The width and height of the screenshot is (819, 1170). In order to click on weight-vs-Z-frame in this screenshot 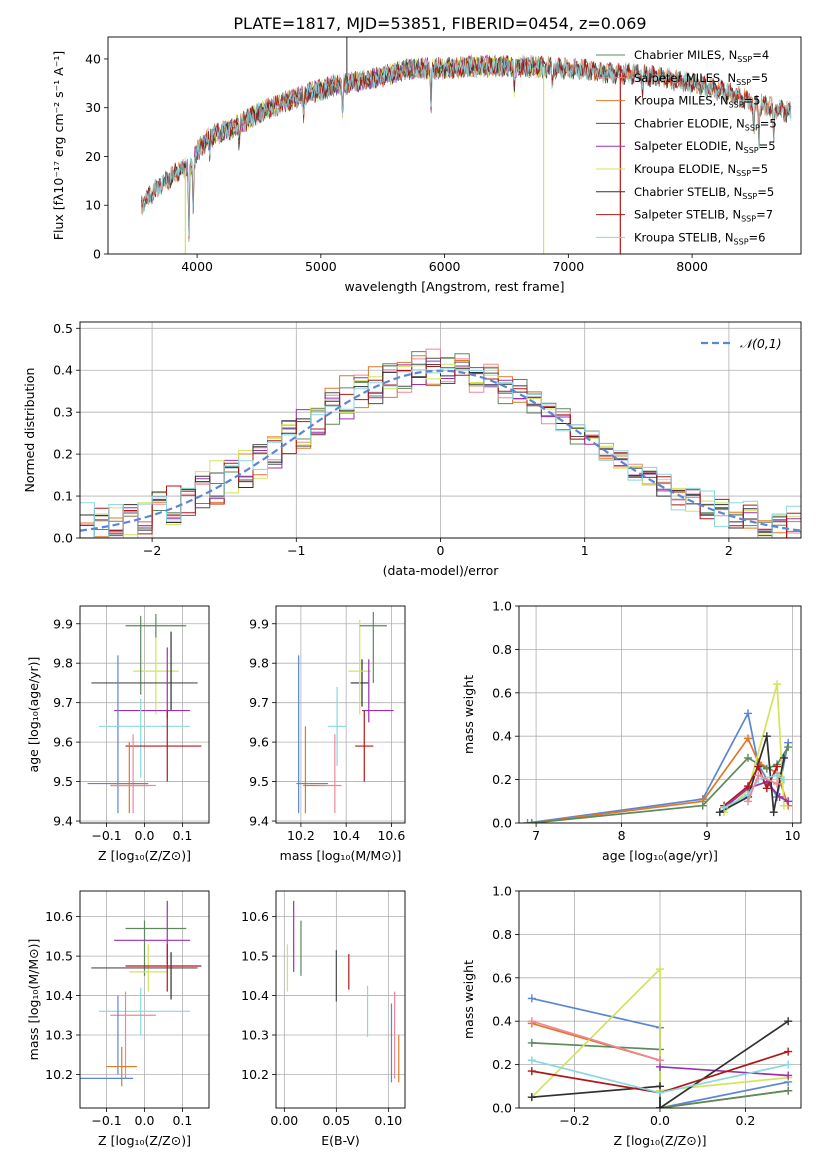, I will do `click(660, 999)`.